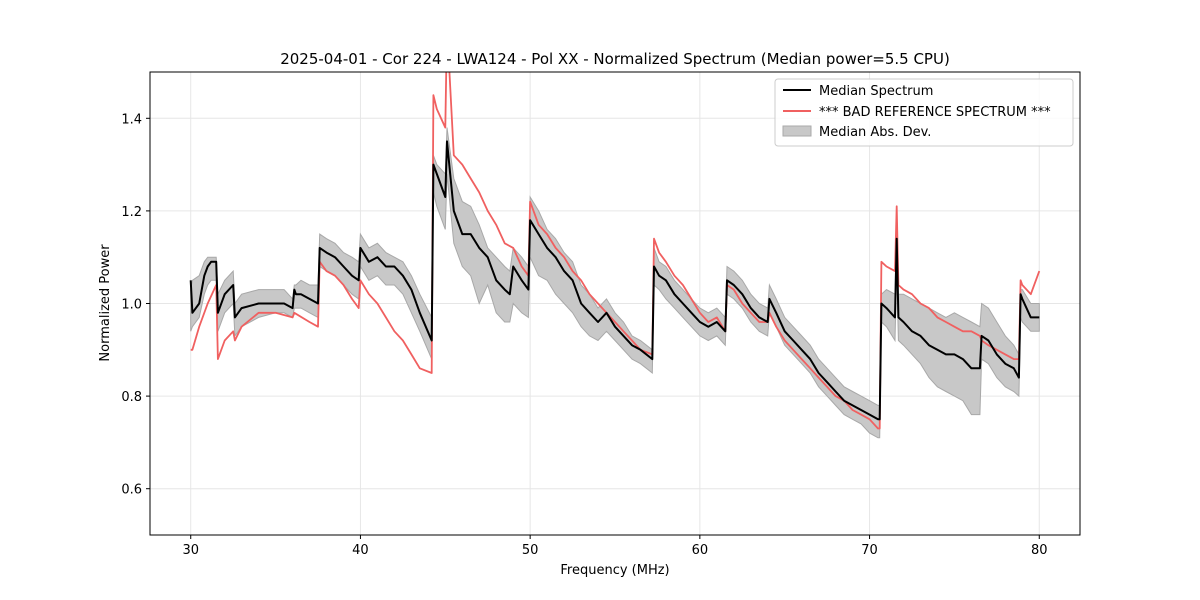 Image resolution: width=1200 pixels, height=600 pixels. I want to click on y-tick-label-0: 0.6, so click(131, 490).